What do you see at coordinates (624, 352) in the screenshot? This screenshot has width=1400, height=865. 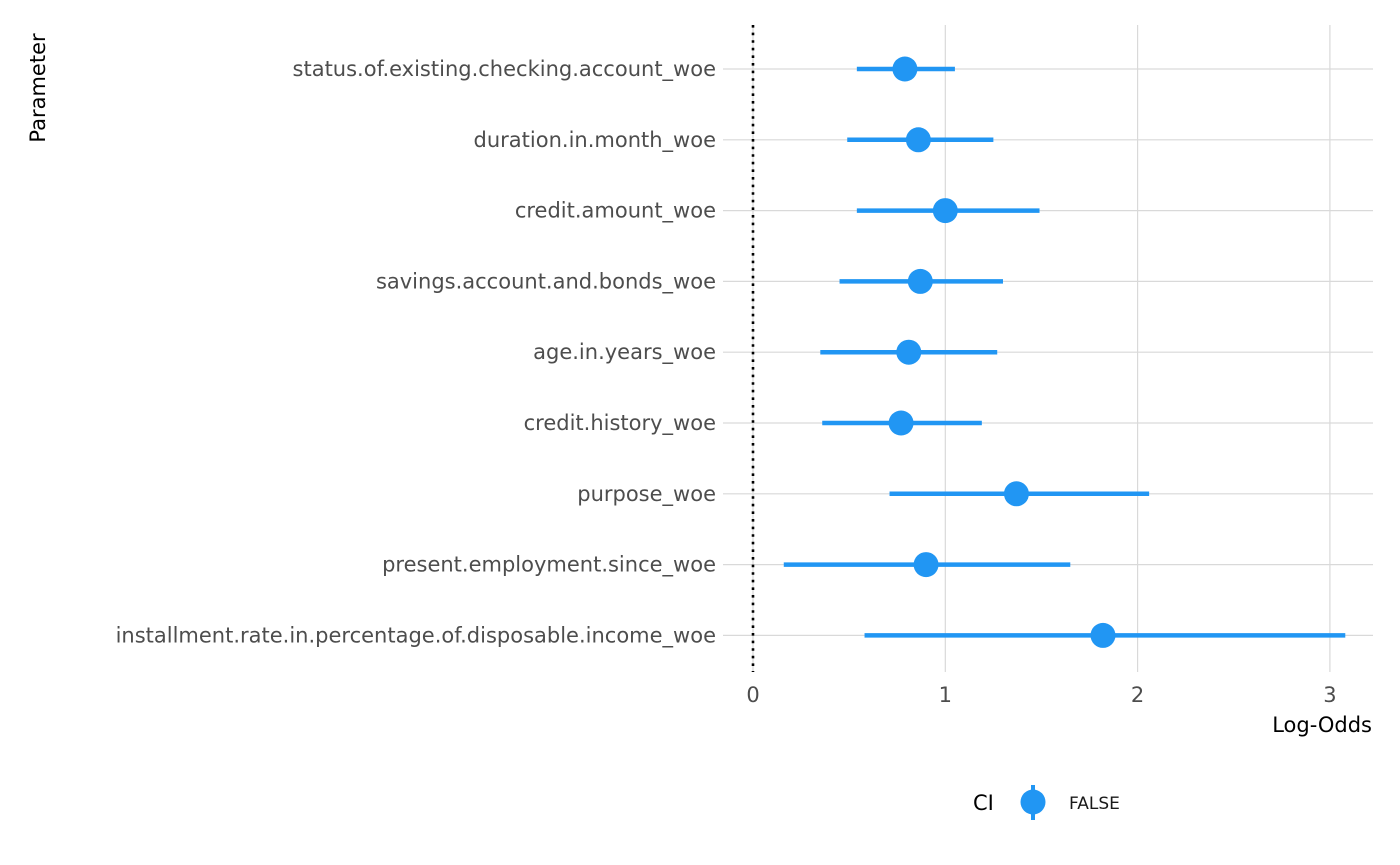 I see `parameter-label-4: age.in.years_woe` at bounding box center [624, 352].